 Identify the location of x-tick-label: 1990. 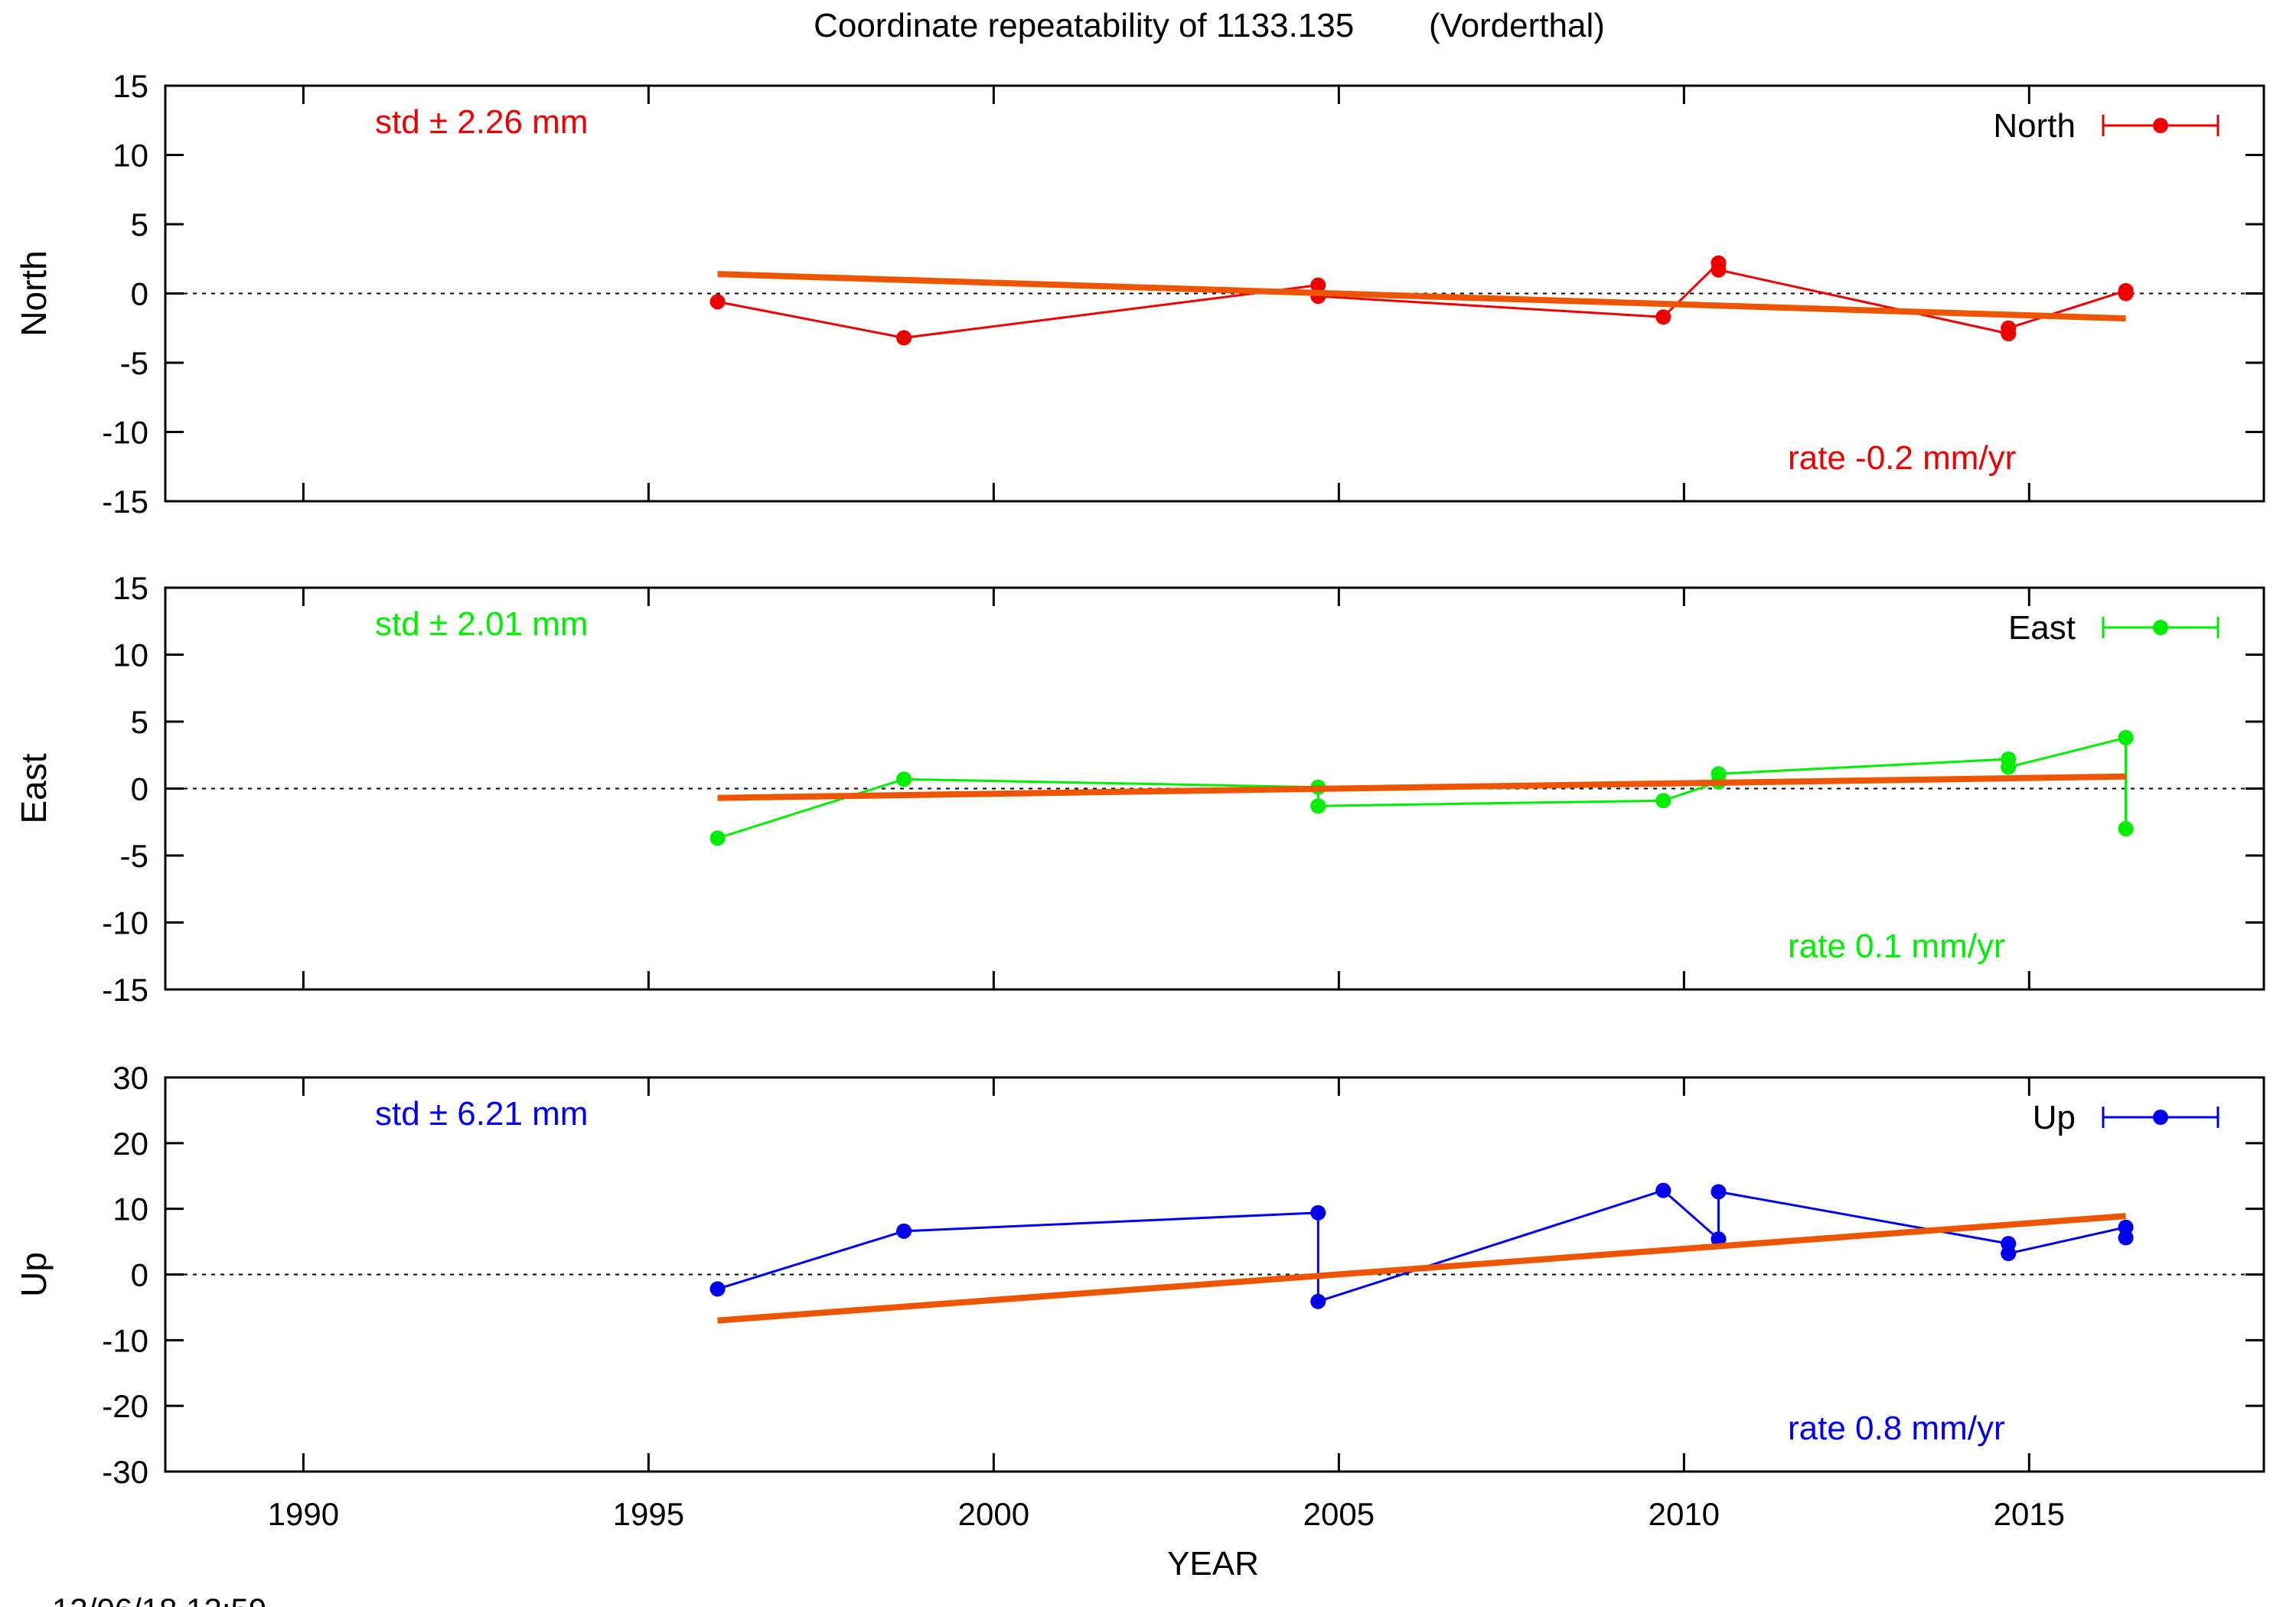
(303, 1514).